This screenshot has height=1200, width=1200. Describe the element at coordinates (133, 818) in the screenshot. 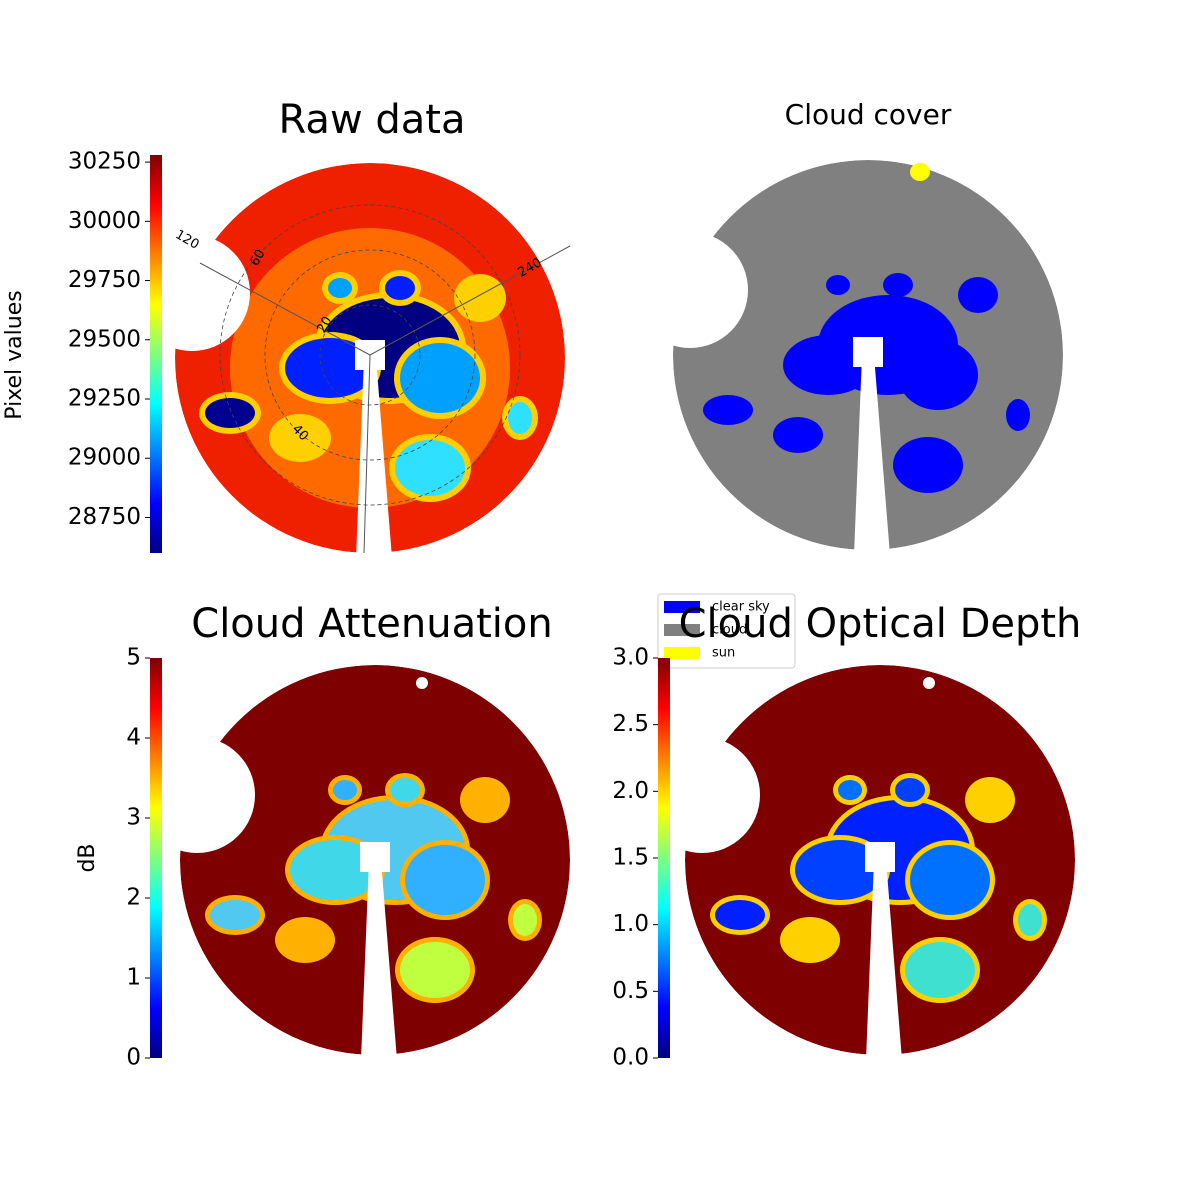

I see `colorbar-tick-label: 3` at that location.